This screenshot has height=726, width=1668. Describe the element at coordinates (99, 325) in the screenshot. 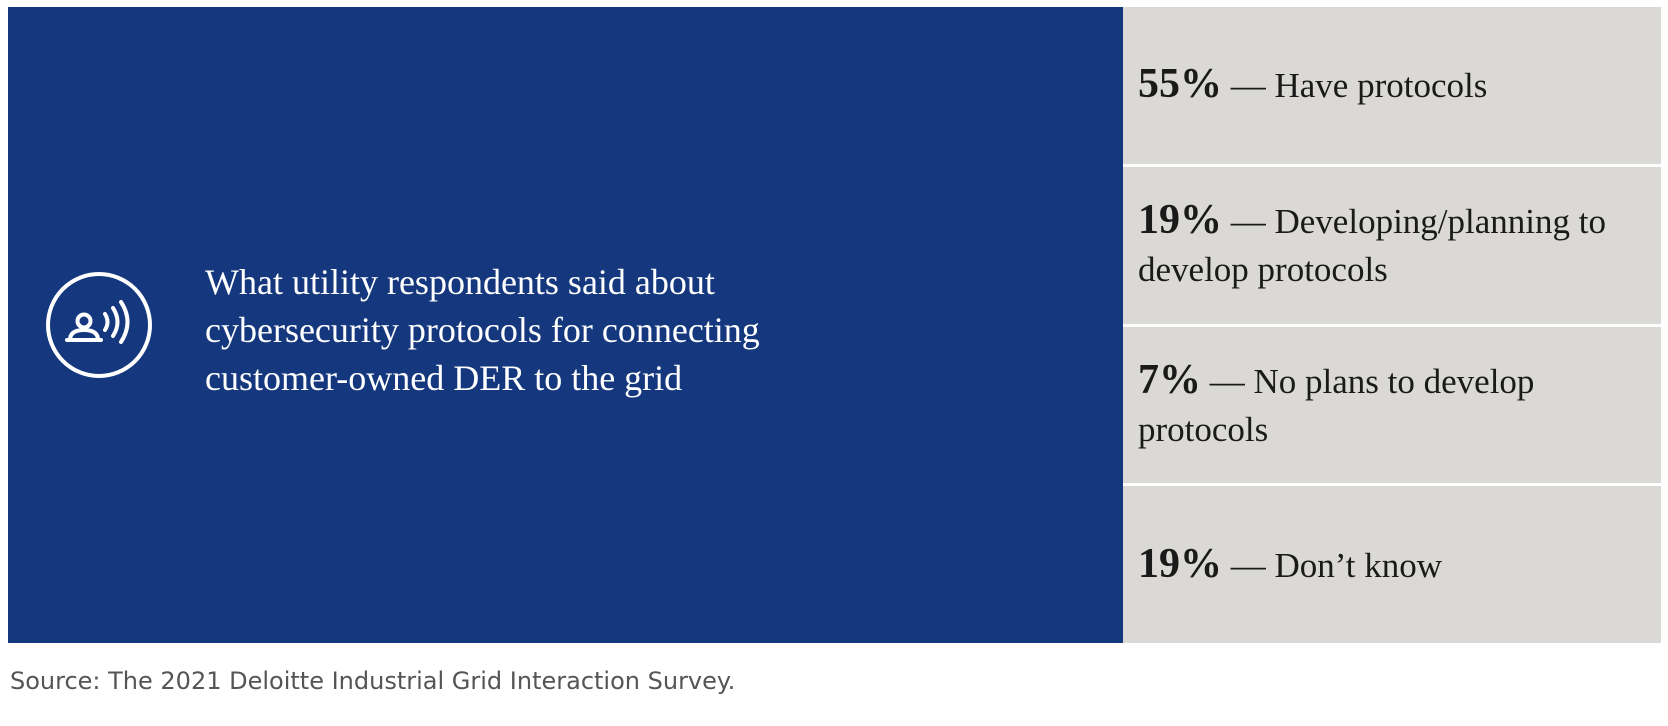

I see `person-broadcasting-signal-icon` at that location.